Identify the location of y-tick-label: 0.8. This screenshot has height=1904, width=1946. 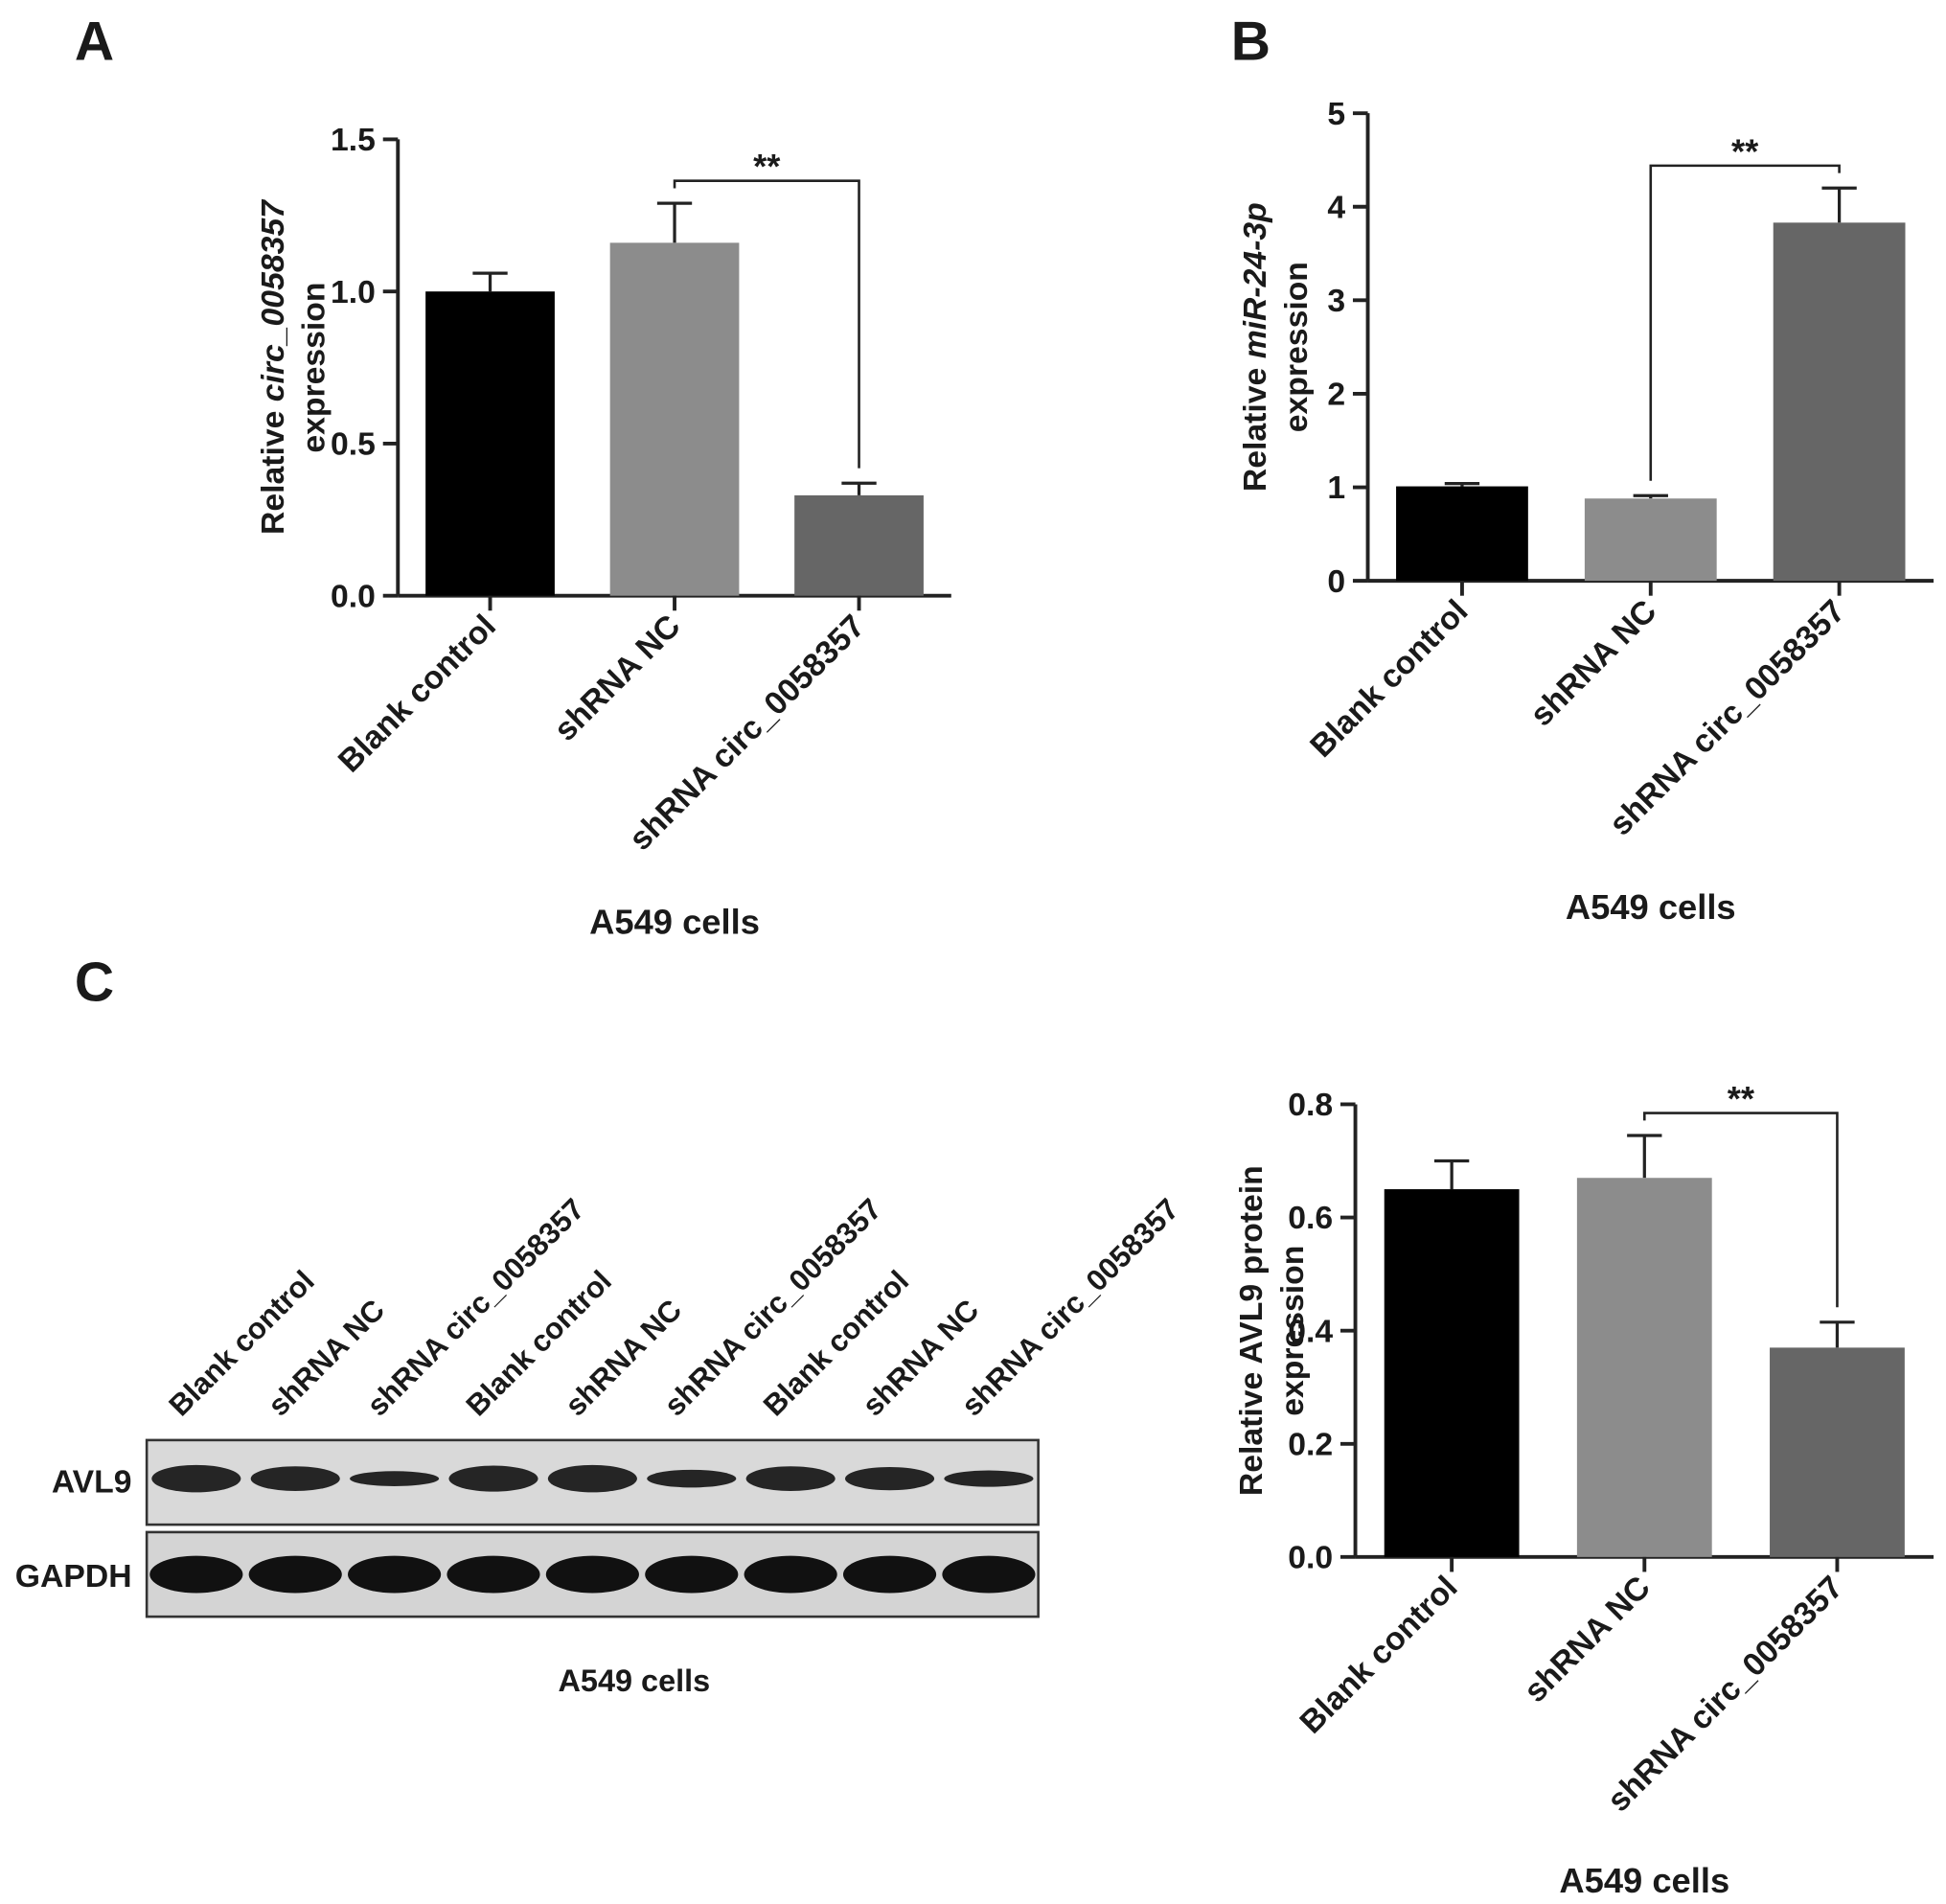
(1310, 1105).